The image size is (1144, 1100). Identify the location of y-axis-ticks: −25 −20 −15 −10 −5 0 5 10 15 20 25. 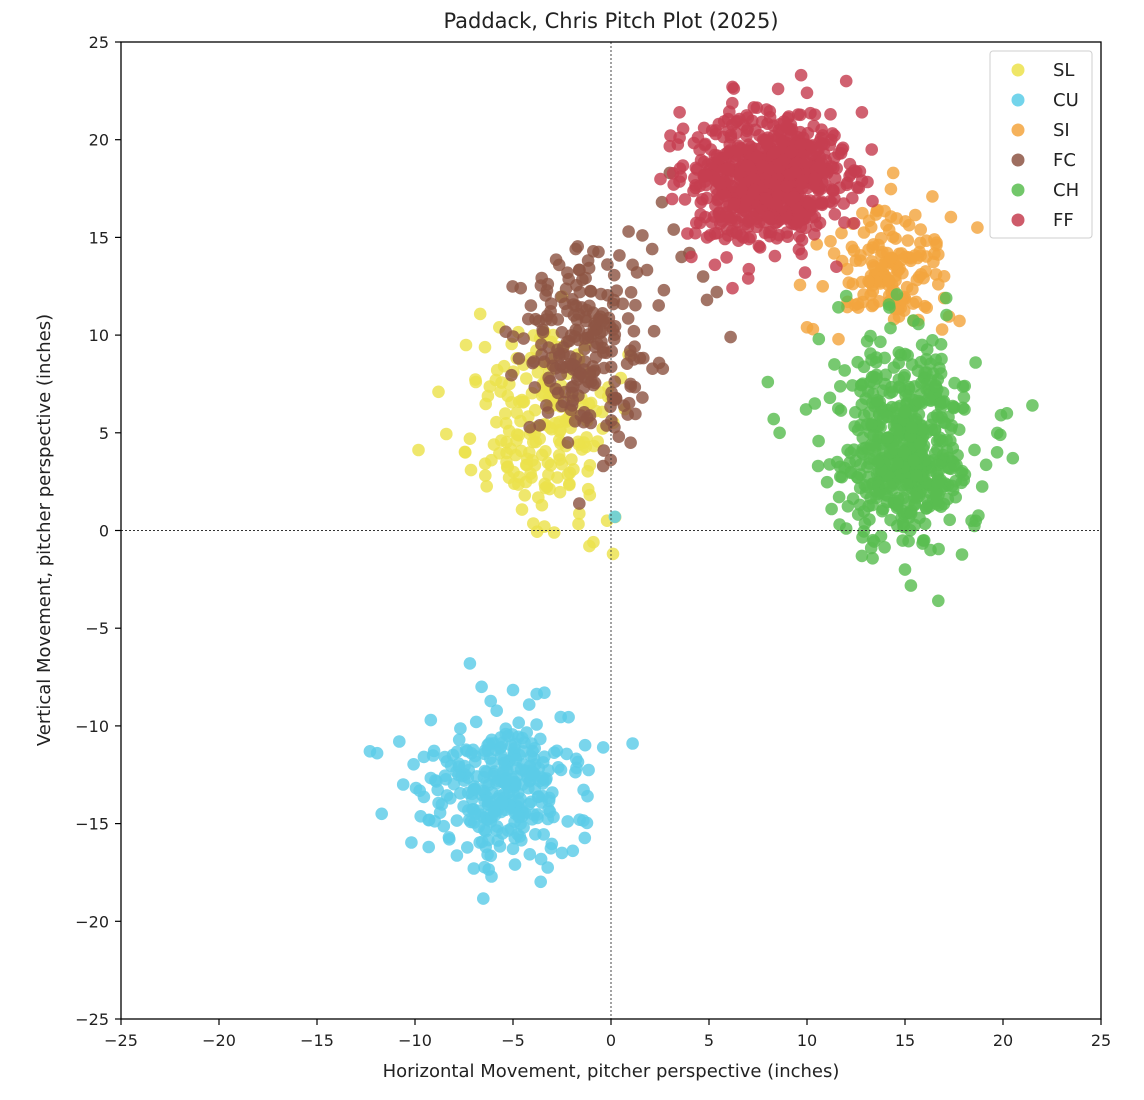
(98, 531).